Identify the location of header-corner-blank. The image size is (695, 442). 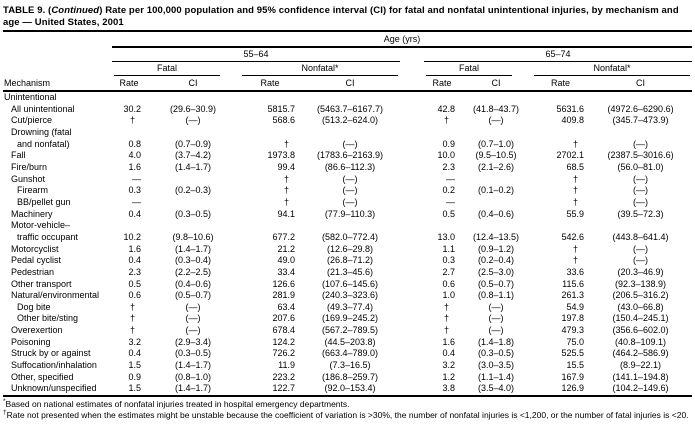
(57, 40).